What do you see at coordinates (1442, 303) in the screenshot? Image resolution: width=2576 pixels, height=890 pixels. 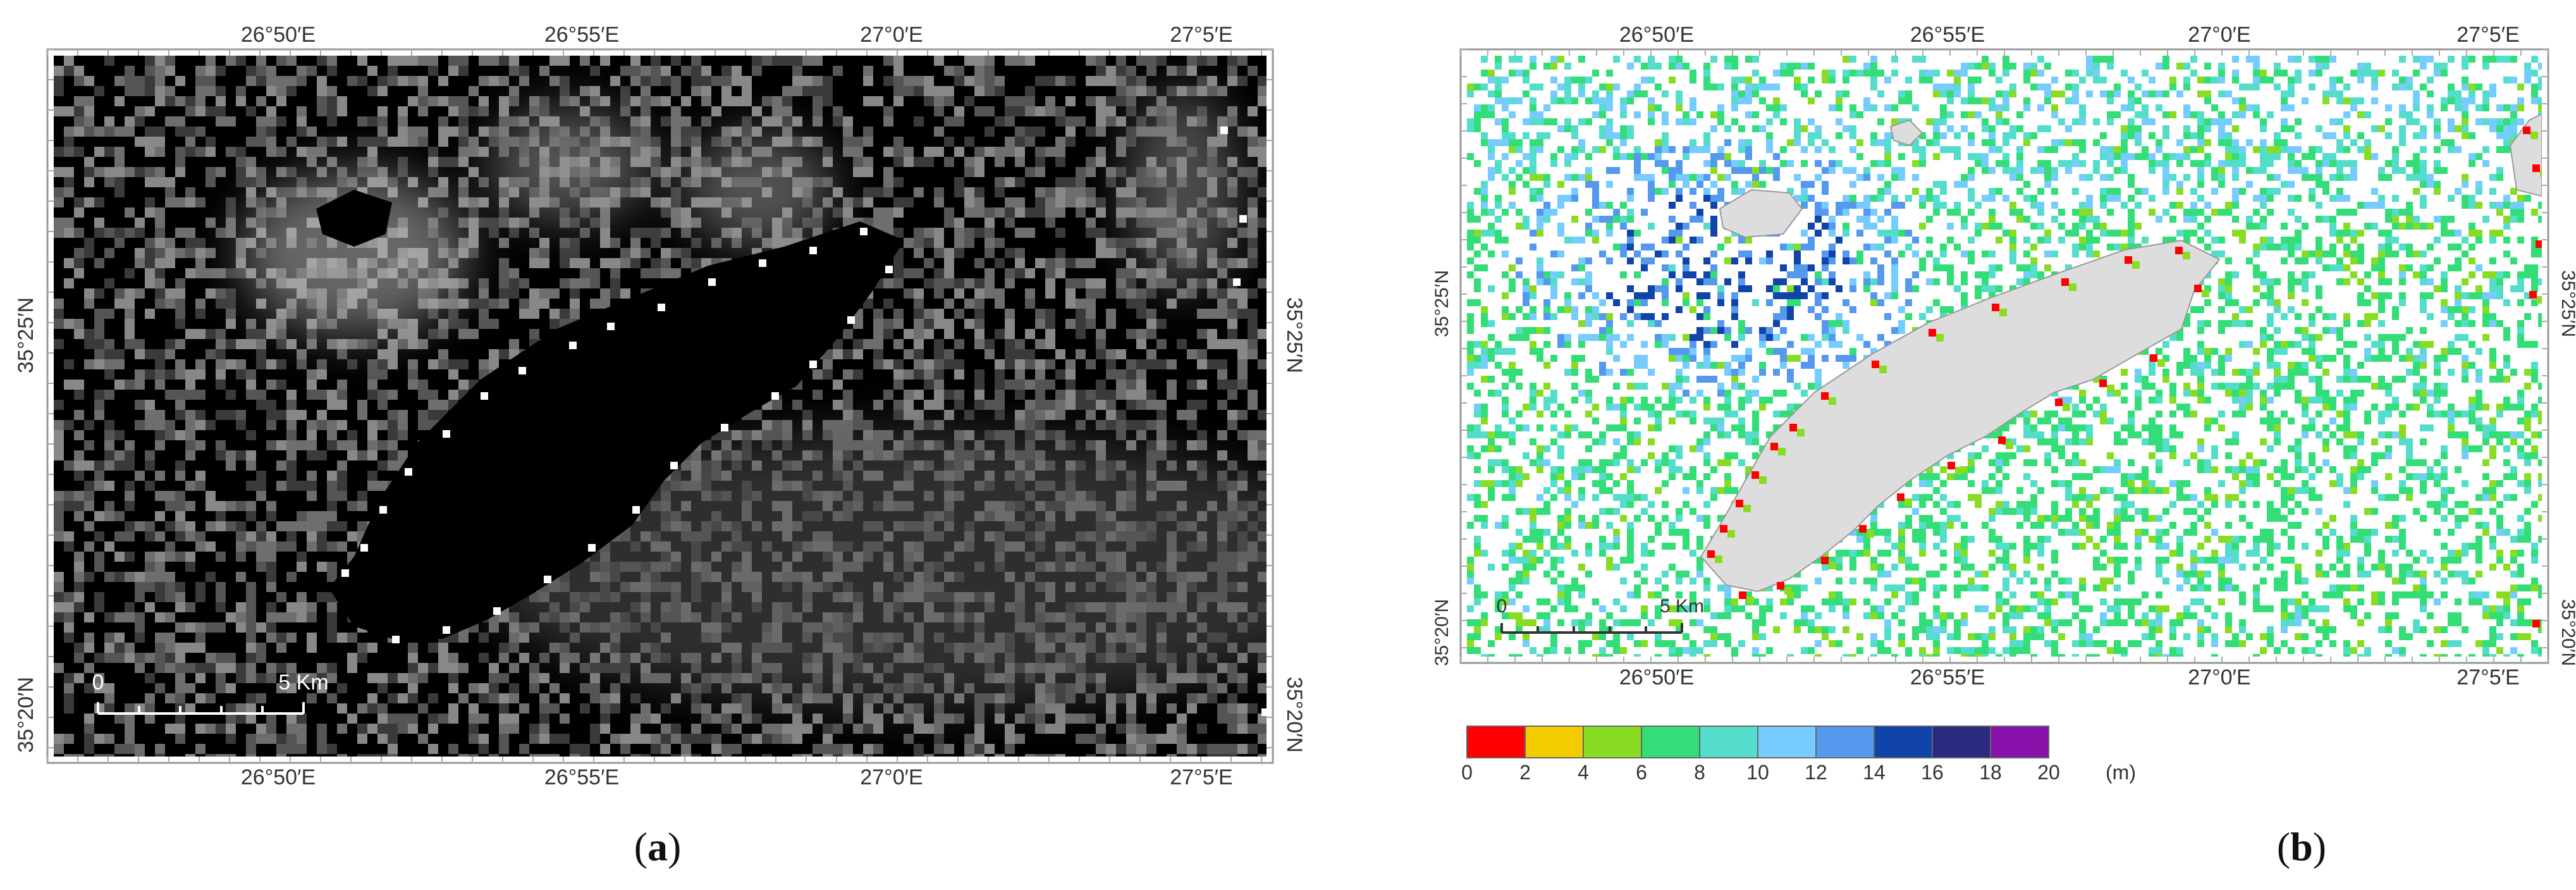 I see `panel-b-lat-label-left-1: 35°25′N` at bounding box center [1442, 303].